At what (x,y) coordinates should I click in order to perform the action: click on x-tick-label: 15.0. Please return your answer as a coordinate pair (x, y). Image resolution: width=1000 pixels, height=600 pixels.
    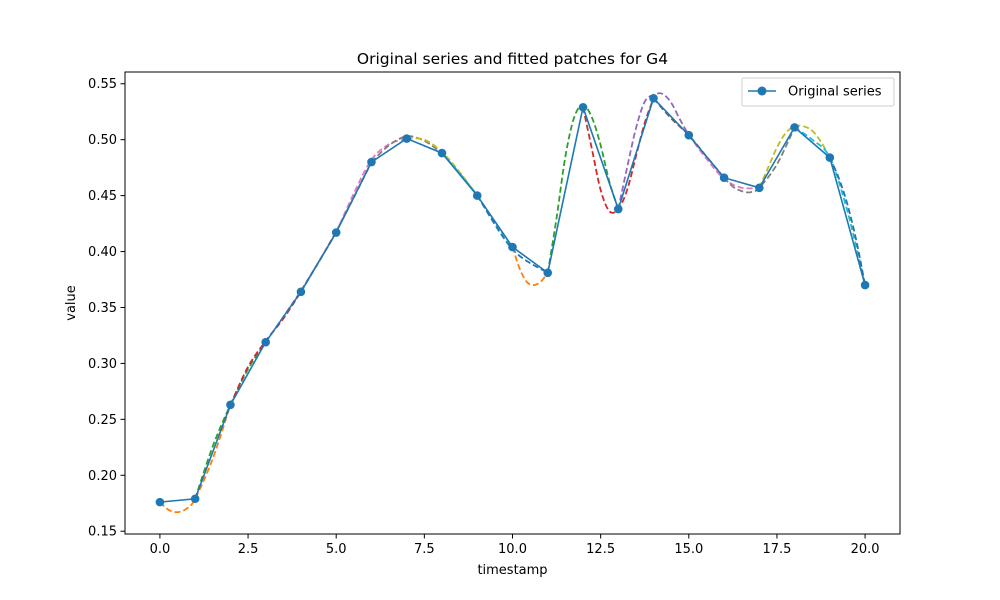
    Looking at the image, I should click on (688, 549).